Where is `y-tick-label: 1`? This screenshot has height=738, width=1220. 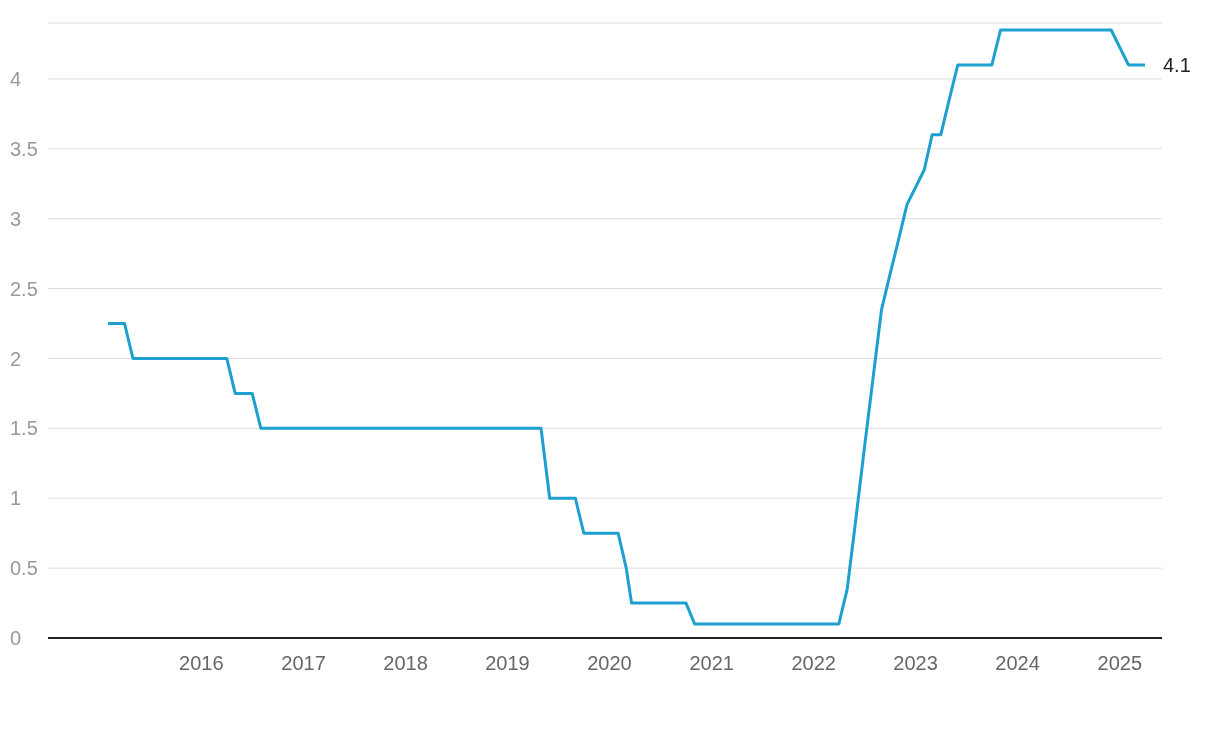 y-tick-label: 1 is located at coordinates (16, 498).